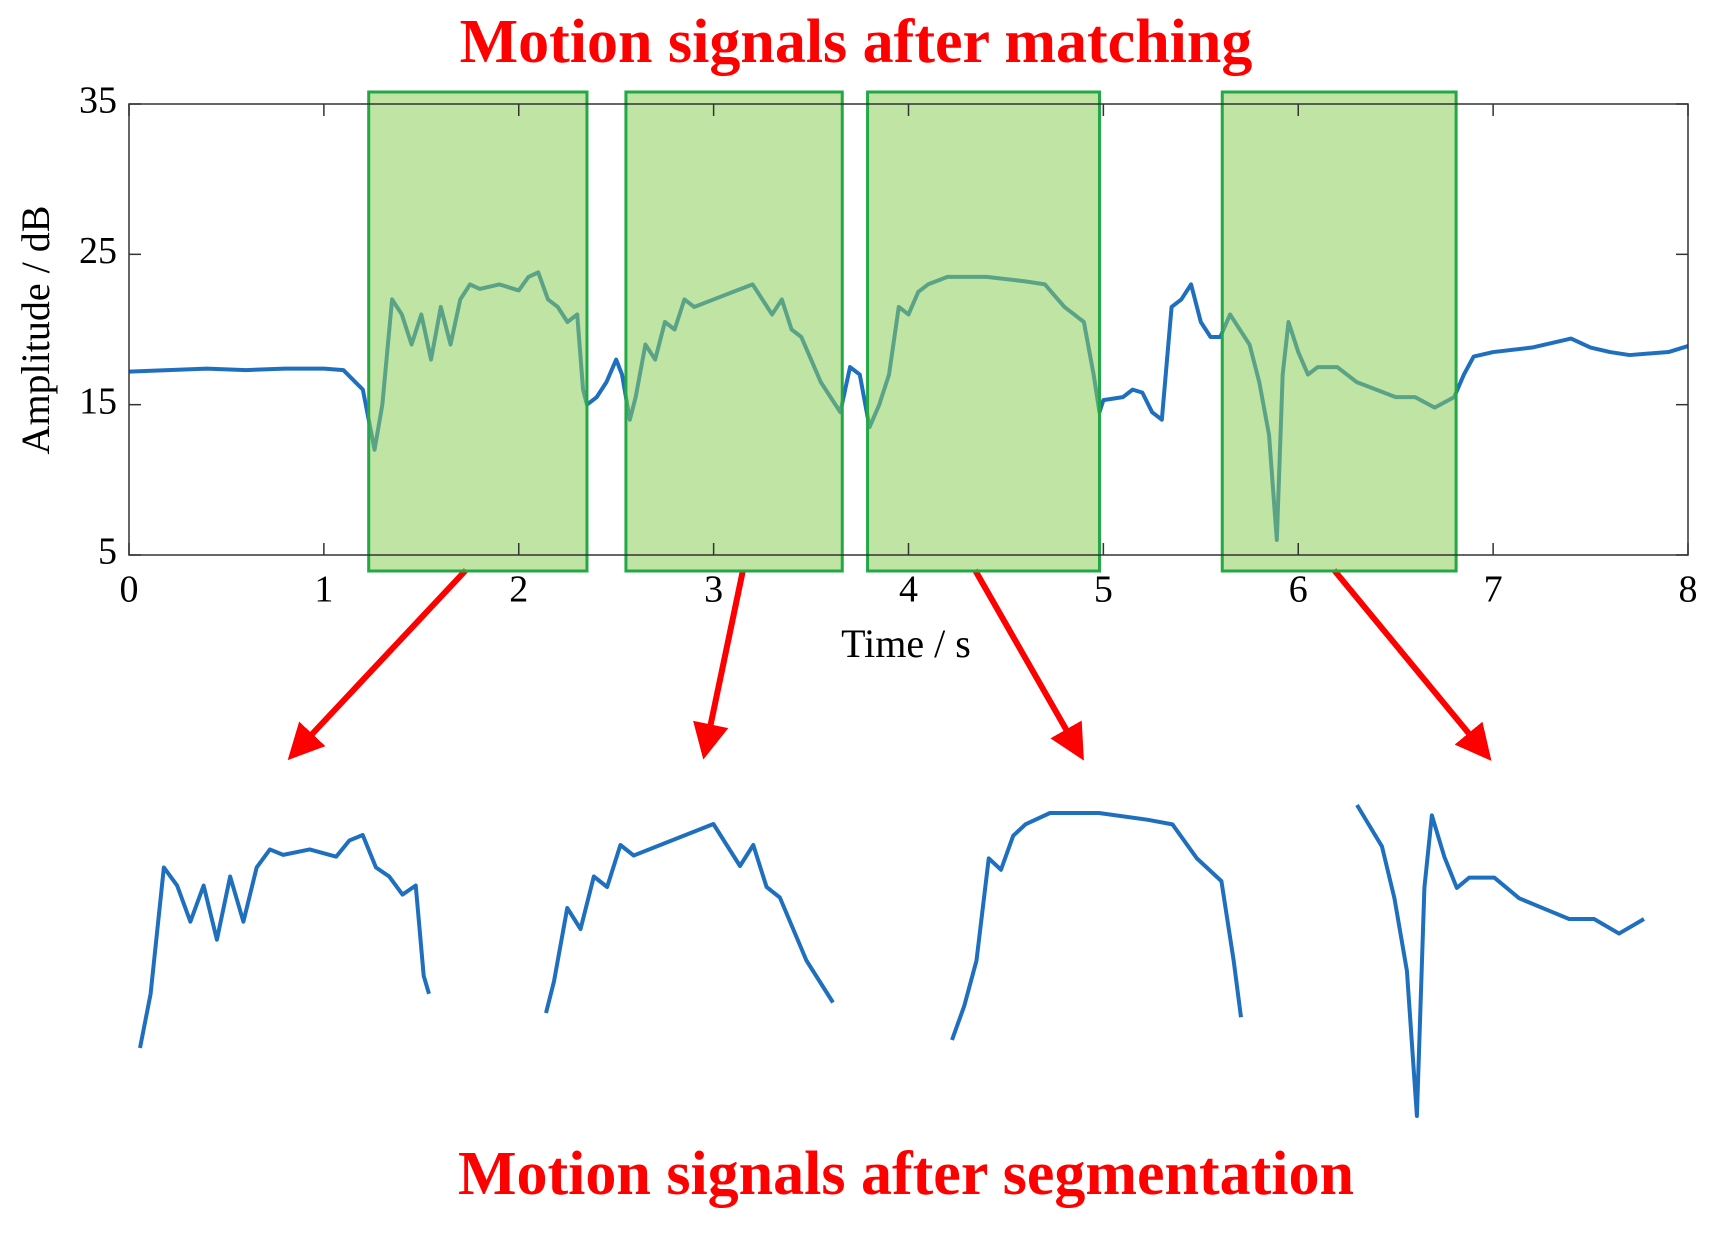 This screenshot has width=1712, height=1235. I want to click on y-tick-label: 35, so click(98, 101).